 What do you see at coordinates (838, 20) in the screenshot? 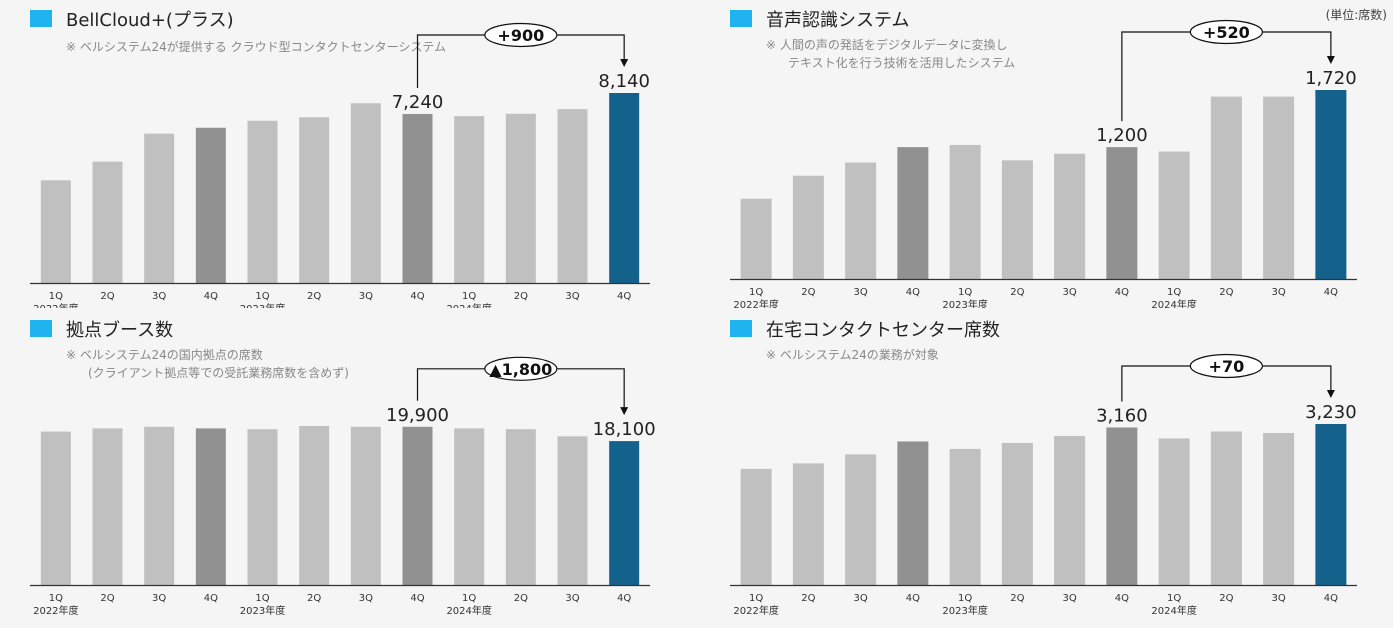
I see `chart-title: 音声認識システム` at bounding box center [838, 20].